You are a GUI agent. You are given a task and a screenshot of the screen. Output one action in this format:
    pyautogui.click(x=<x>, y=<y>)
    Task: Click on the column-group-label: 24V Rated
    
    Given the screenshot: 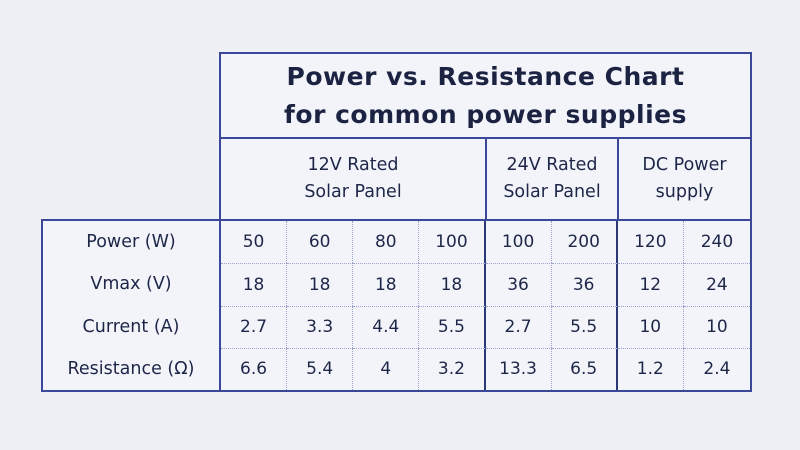 What is the action you would take?
    pyautogui.click(x=552, y=164)
    